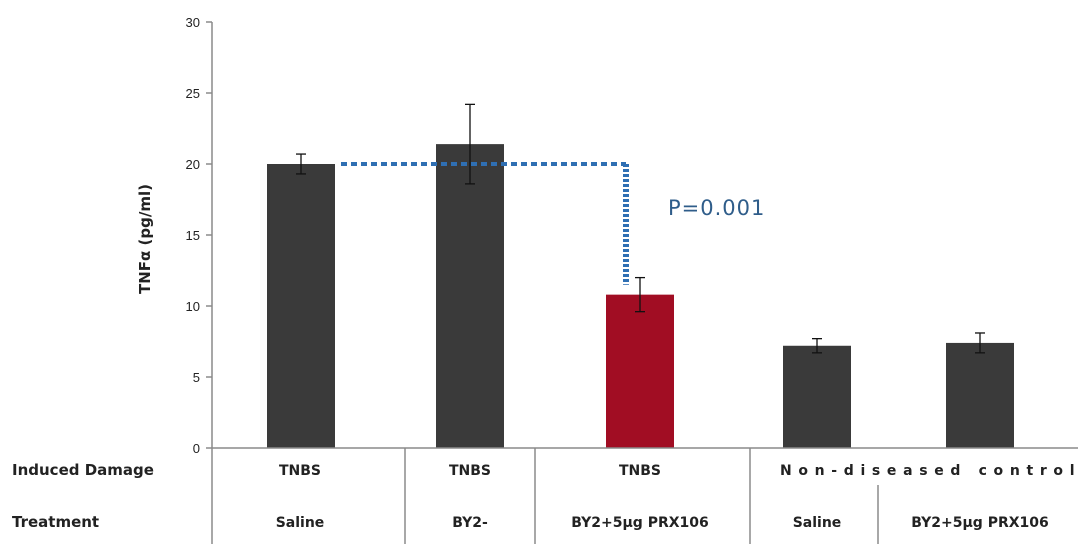 Image resolution: width=1078 pixels, height=544 pixels. Describe the element at coordinates (193, 93) in the screenshot. I see `y-tick-label: 25` at that location.